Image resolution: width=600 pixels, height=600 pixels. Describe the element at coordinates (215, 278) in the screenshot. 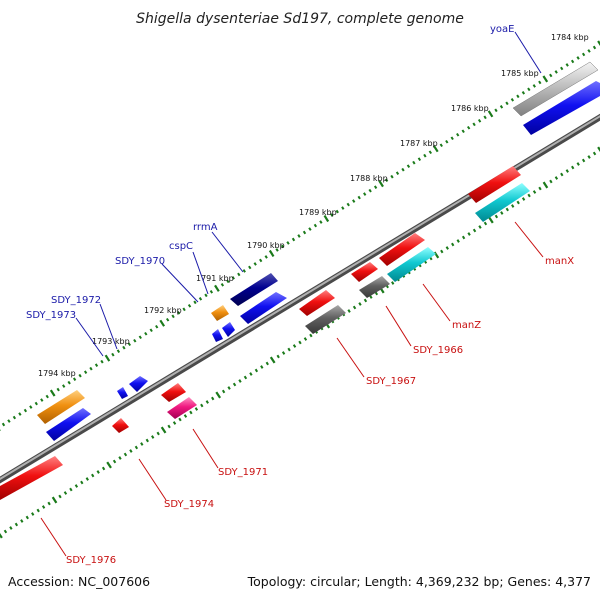

I see `tick-label-1791: 1791 kbp` at that location.